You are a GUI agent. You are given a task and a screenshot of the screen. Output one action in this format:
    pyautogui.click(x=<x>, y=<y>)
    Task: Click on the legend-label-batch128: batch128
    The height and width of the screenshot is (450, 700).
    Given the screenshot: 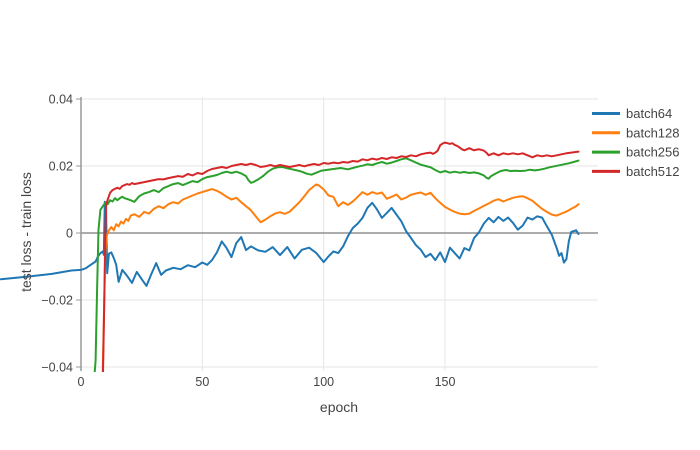 What is the action you would take?
    pyautogui.click(x=653, y=132)
    